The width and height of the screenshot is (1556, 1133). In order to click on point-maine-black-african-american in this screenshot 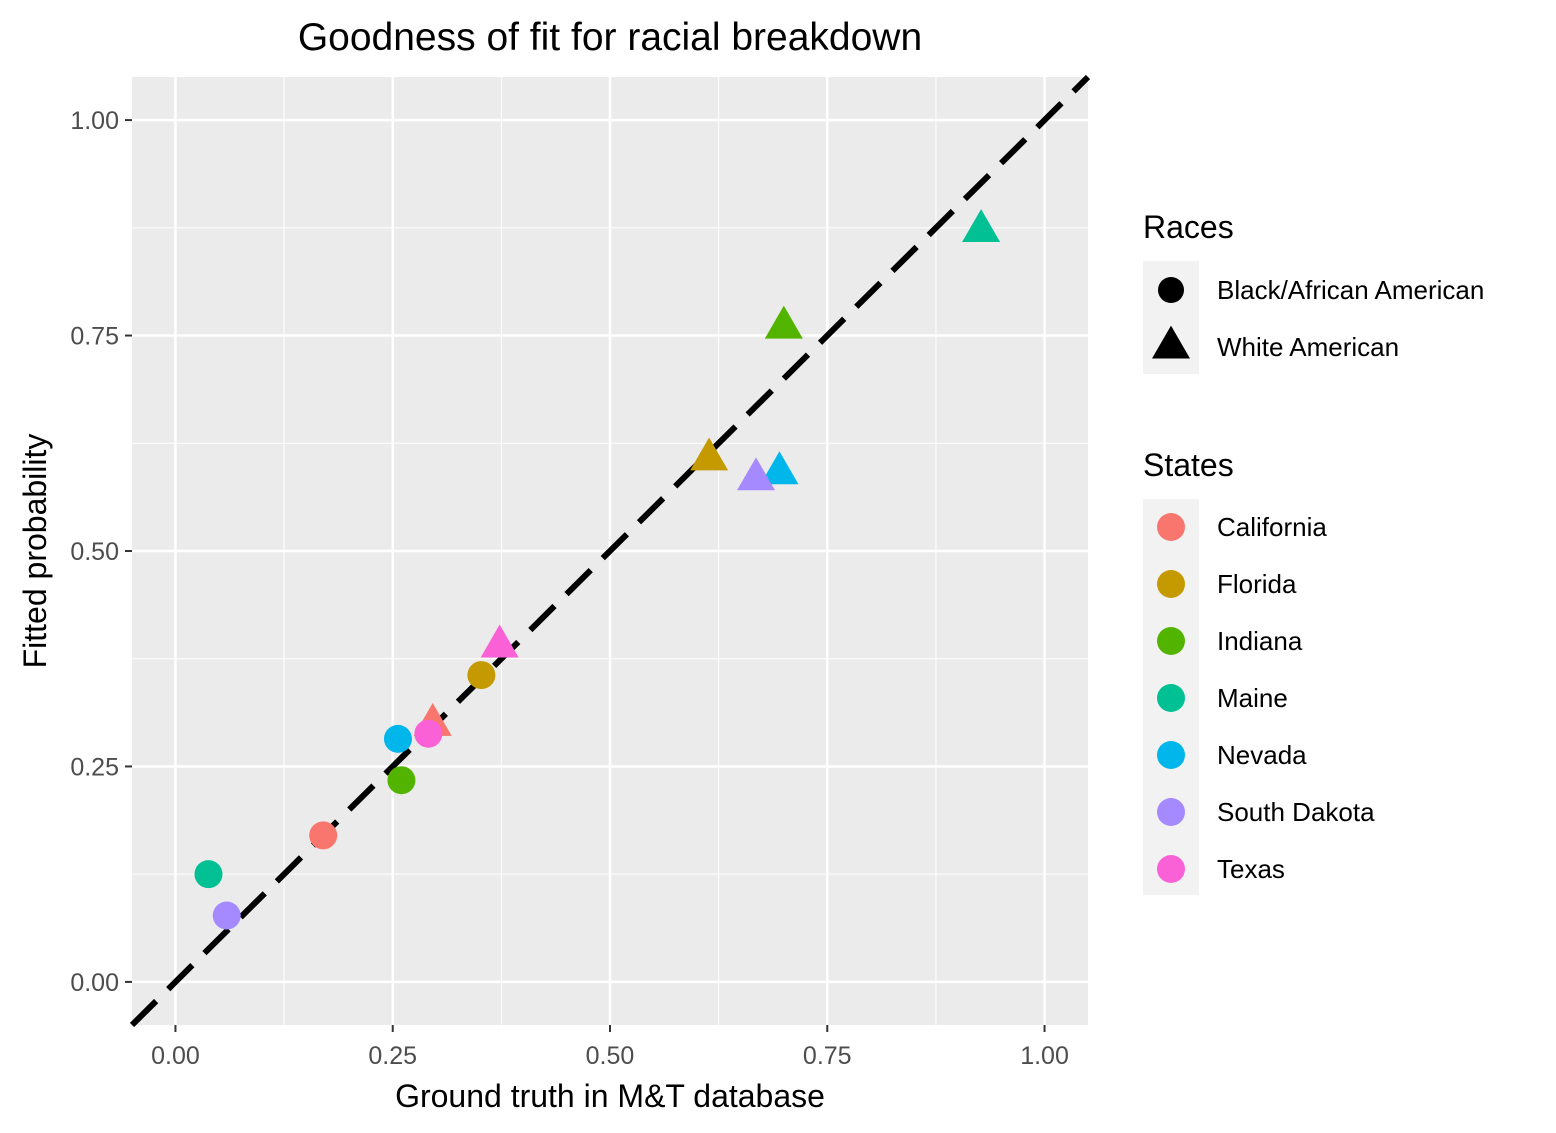, I will do `click(208, 874)`.